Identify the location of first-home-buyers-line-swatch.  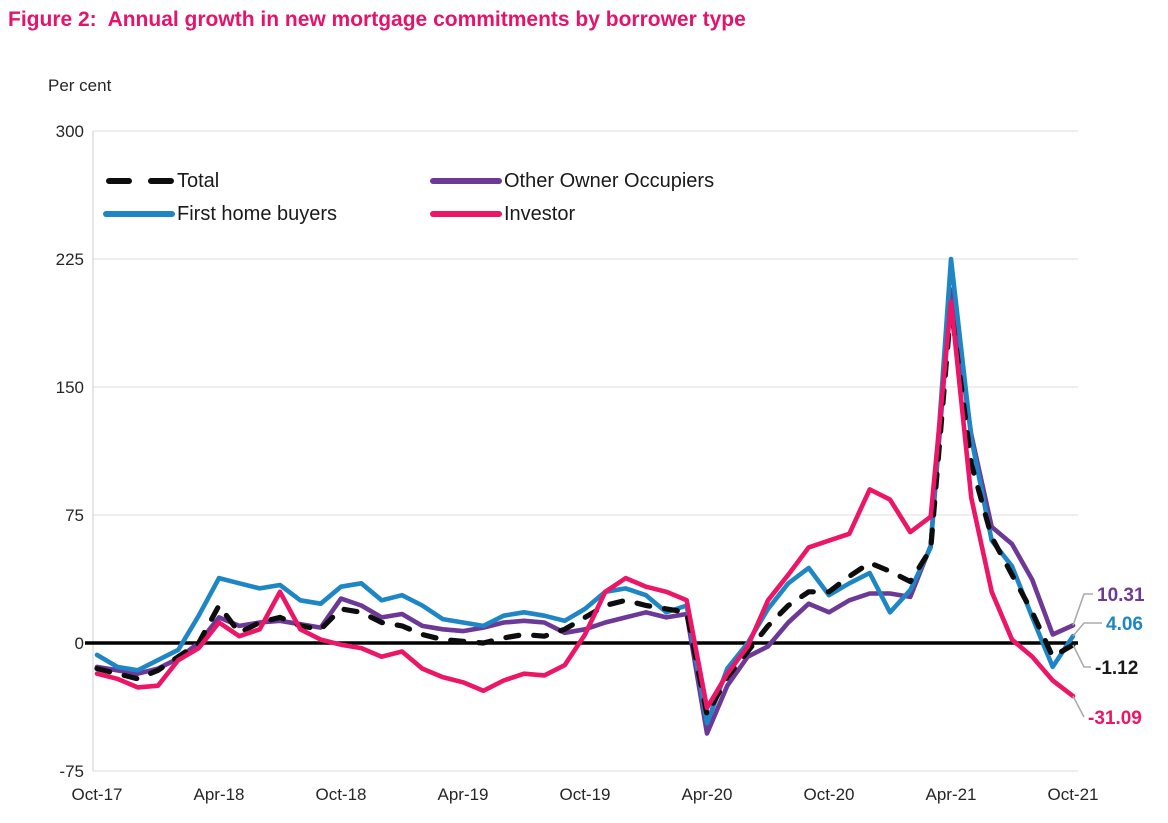
(139, 214).